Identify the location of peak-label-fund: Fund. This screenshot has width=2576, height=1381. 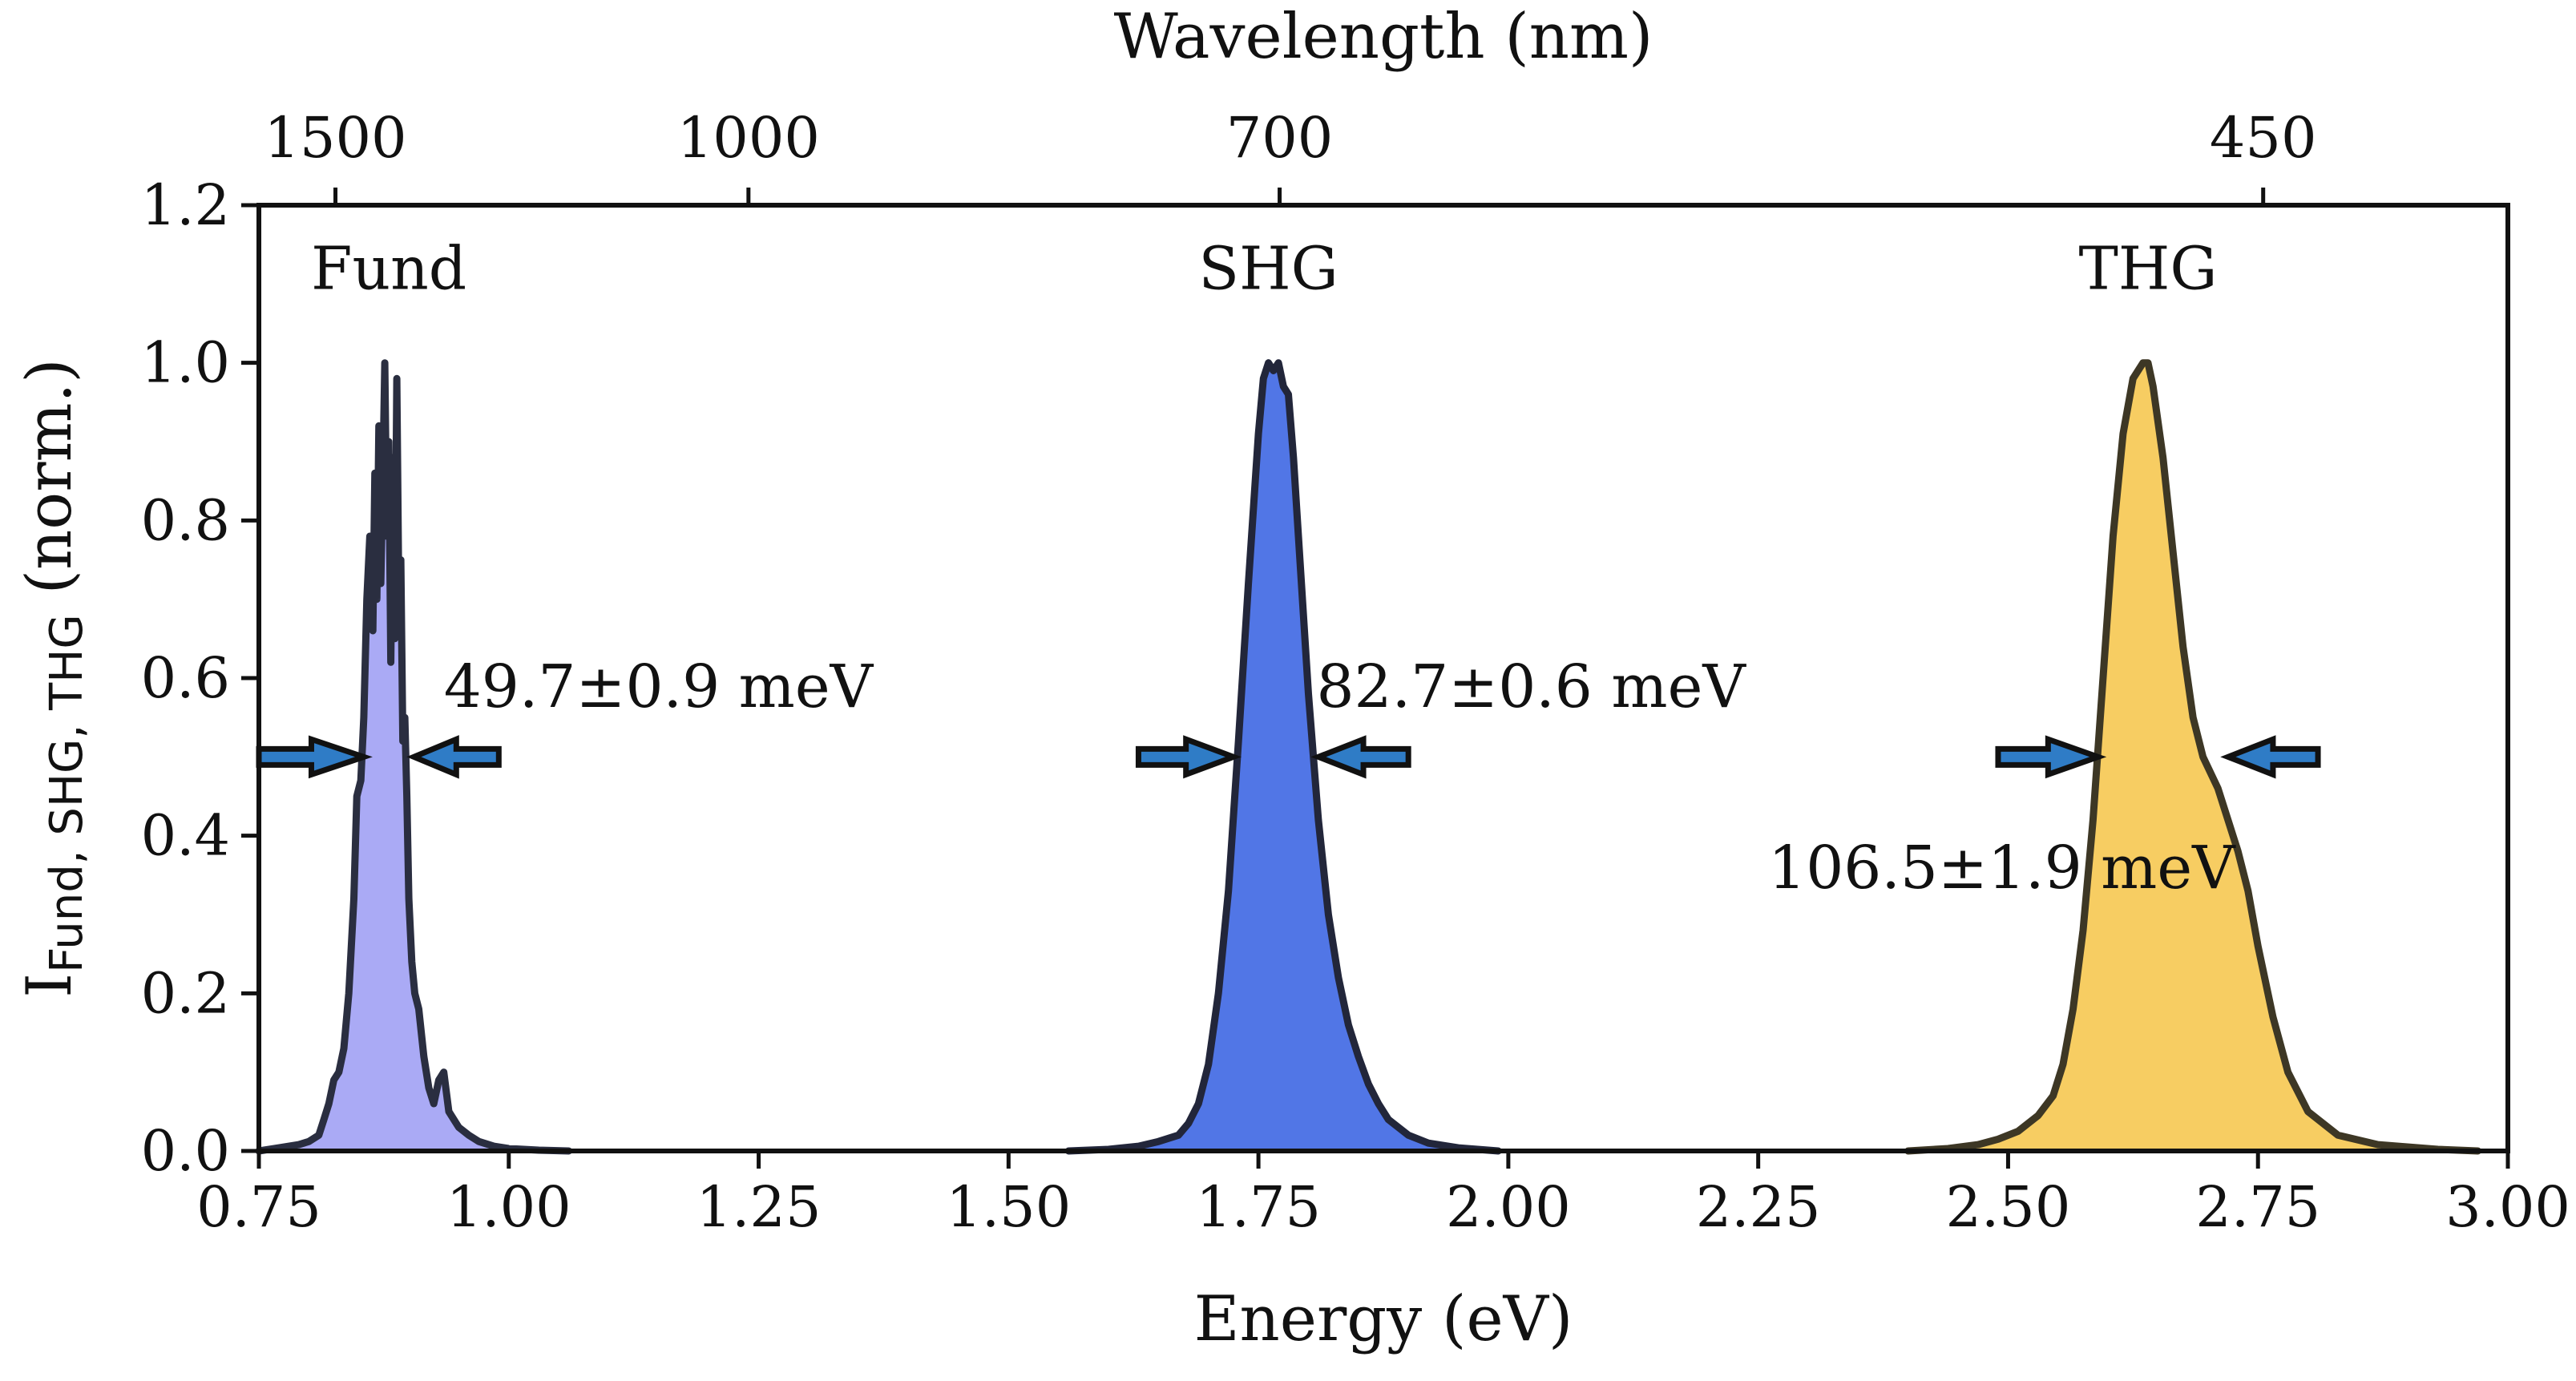
(389, 269).